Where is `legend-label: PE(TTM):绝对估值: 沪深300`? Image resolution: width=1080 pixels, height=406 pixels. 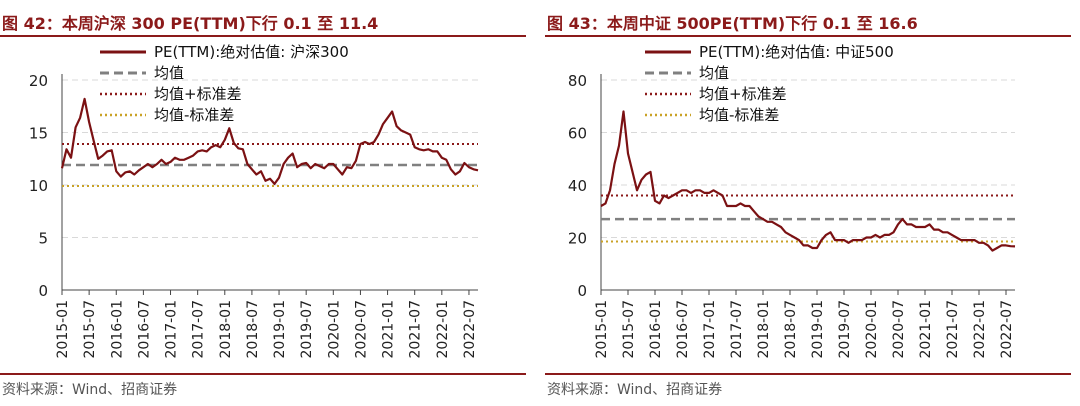
legend-label: PE(TTM):绝对估值: 沪深300 is located at coordinates (251, 52).